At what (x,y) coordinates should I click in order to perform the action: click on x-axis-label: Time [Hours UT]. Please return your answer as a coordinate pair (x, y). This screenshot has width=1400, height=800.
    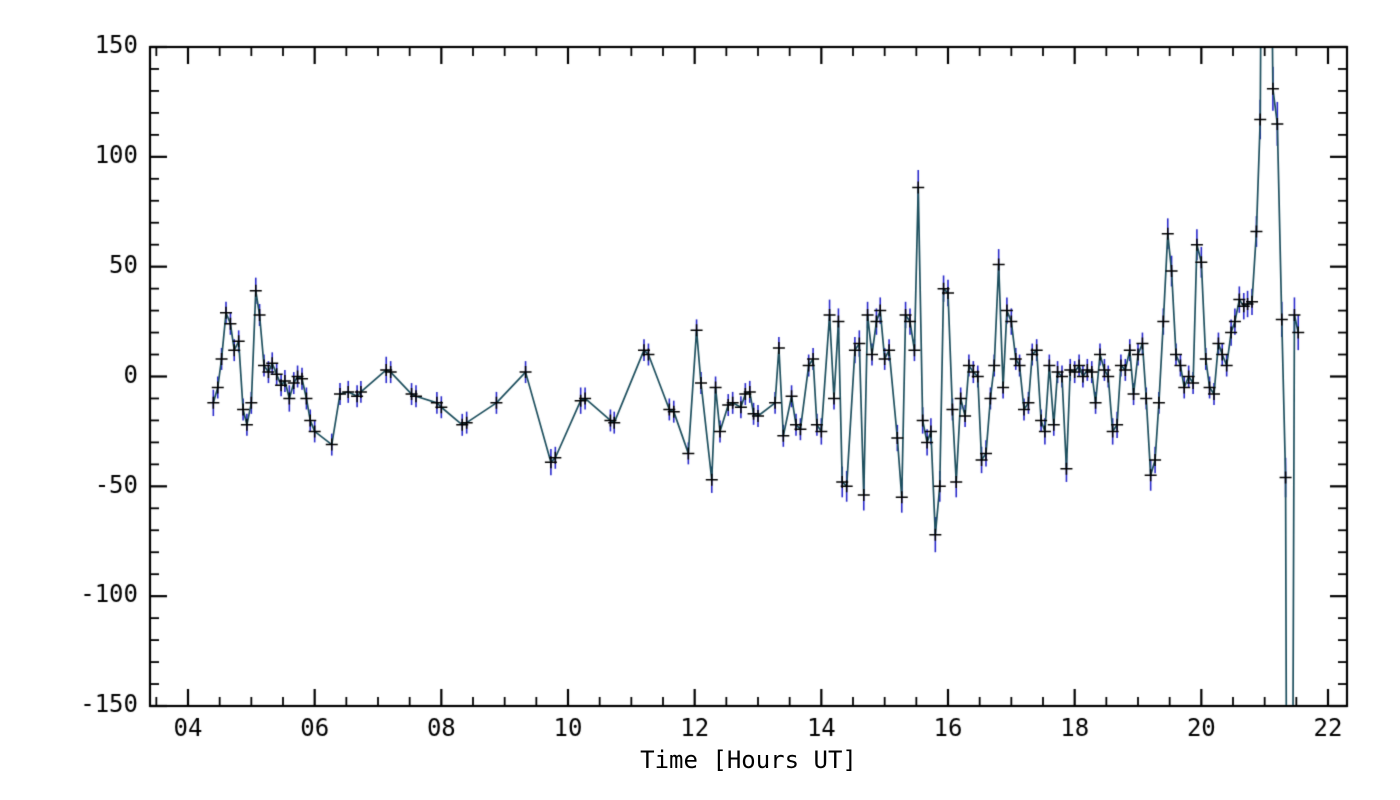
    Looking at the image, I should click on (748, 760).